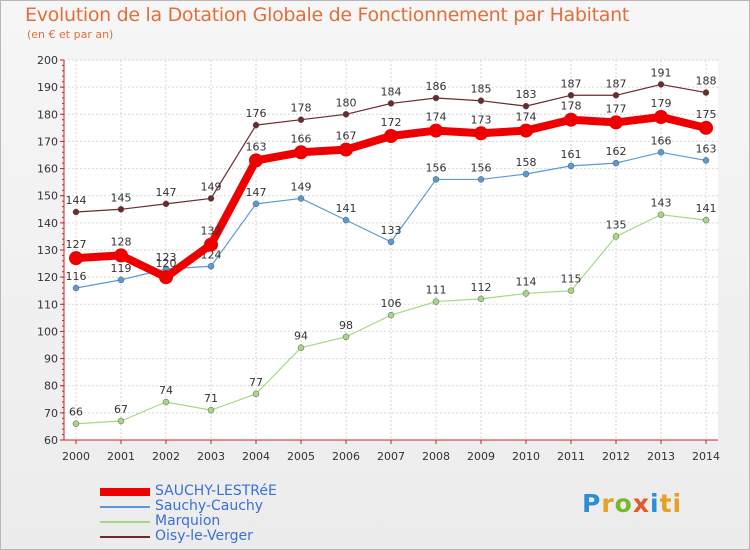 The image size is (750, 550). I want to click on logo-letter: P, so click(592, 503).